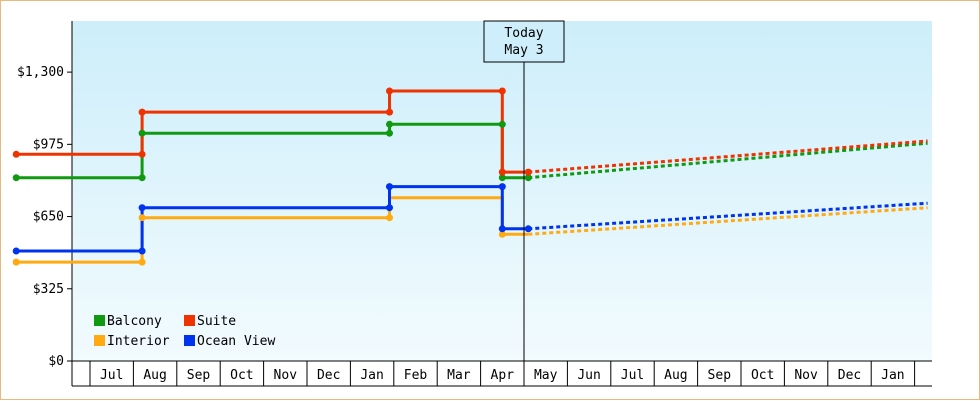 The image size is (980, 401). What do you see at coordinates (189, 340) in the screenshot?
I see `legend-swatch-ocean-view` at bounding box center [189, 340].